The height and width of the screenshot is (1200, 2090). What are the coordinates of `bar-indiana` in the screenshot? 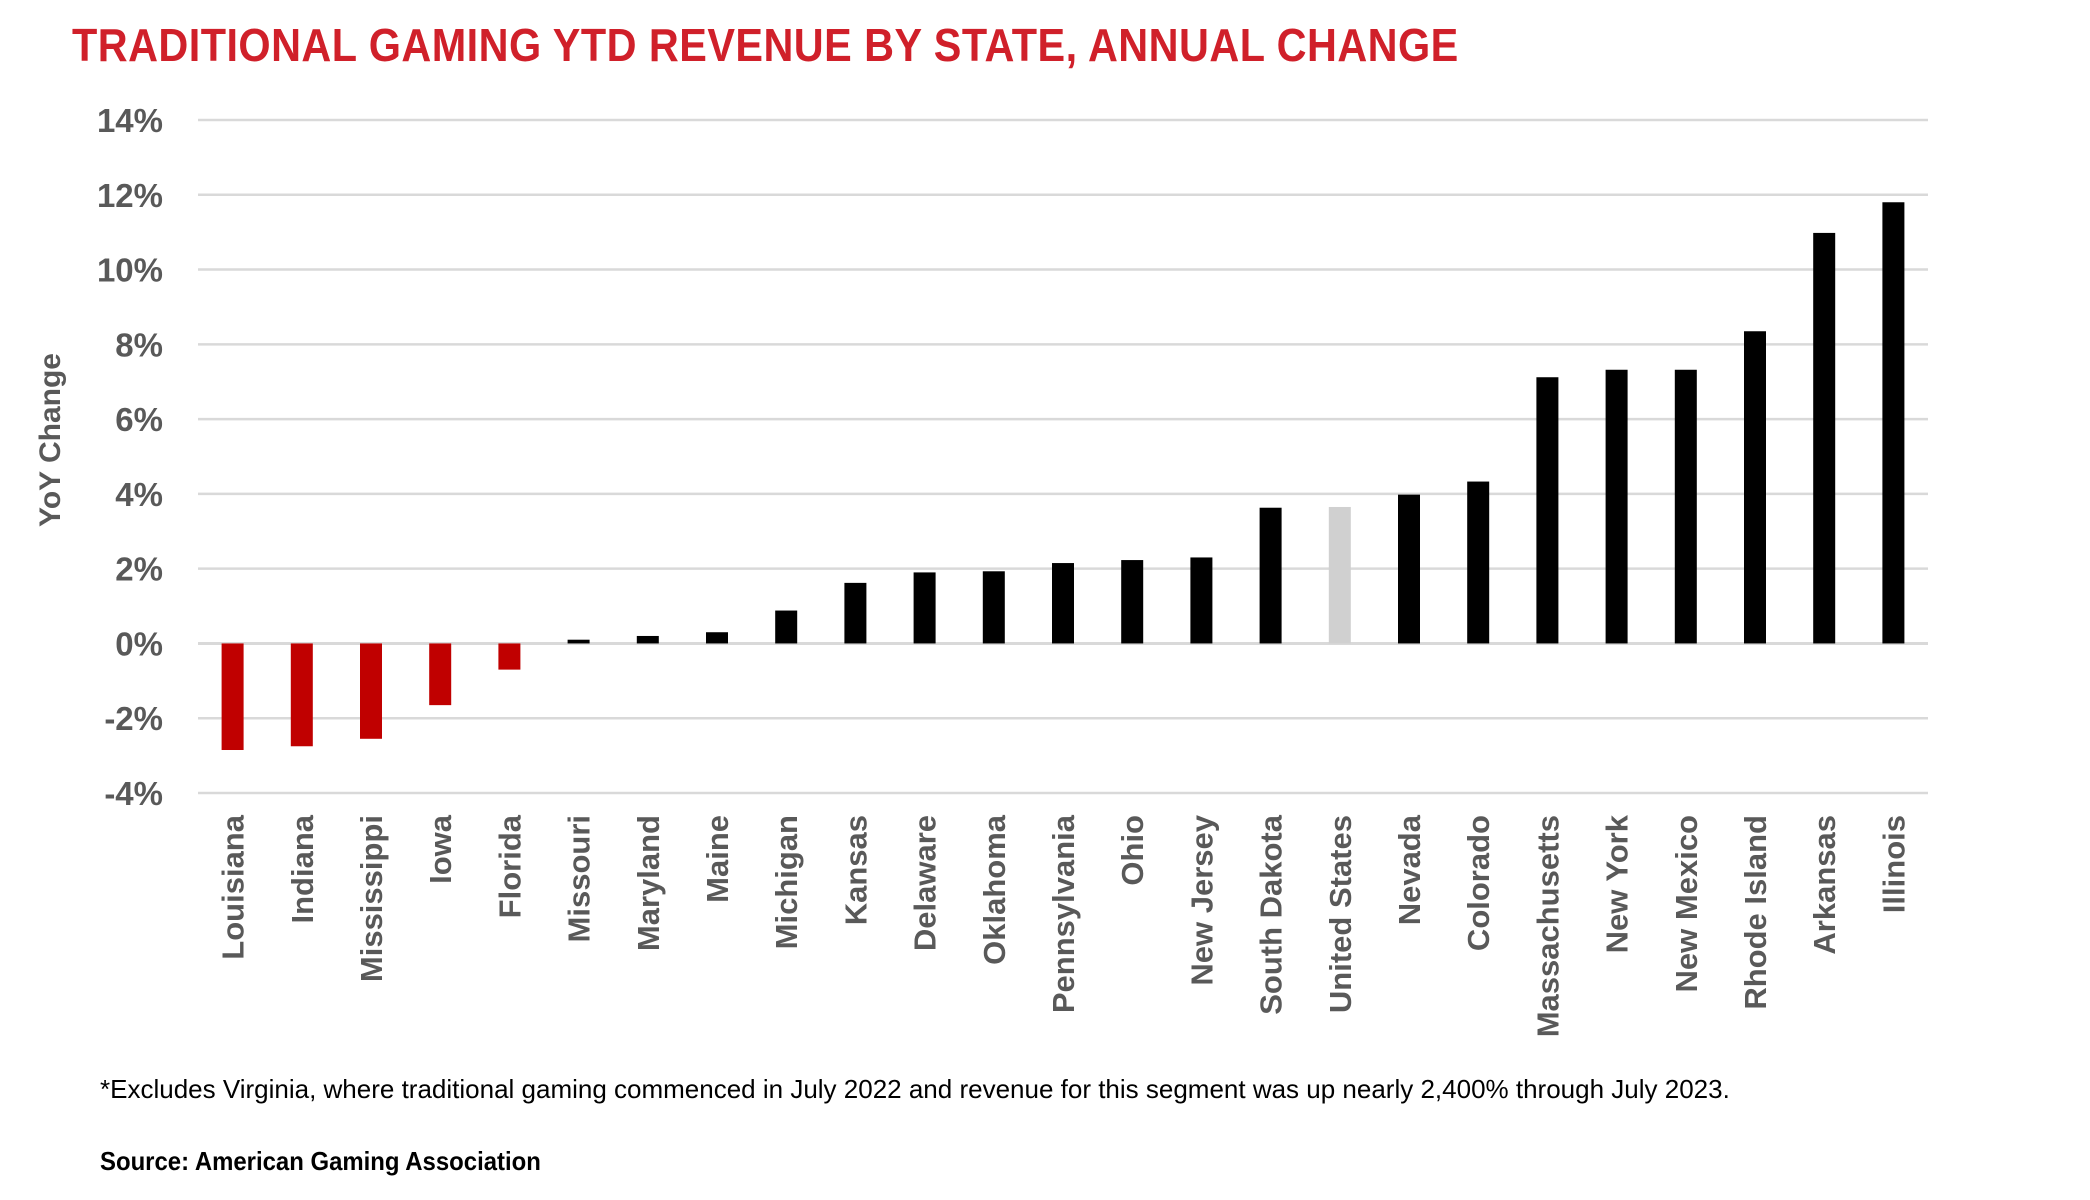 It's located at (301, 695).